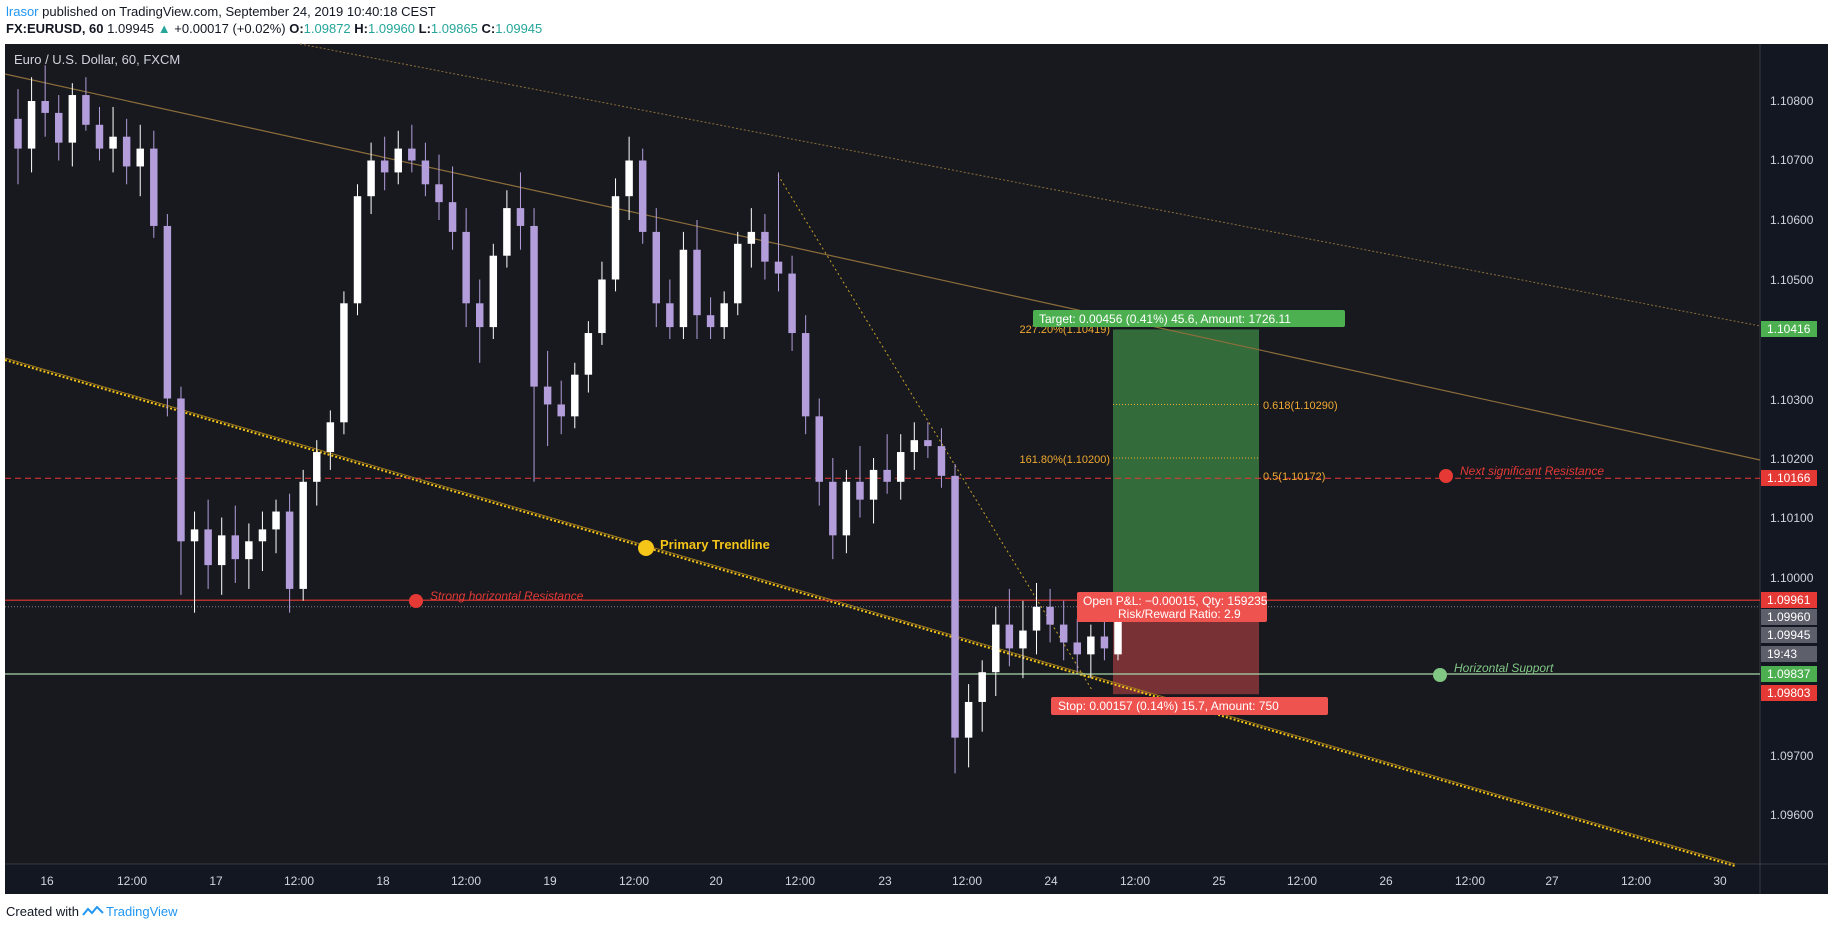  I want to click on low-value: 1.09865, so click(454, 28).